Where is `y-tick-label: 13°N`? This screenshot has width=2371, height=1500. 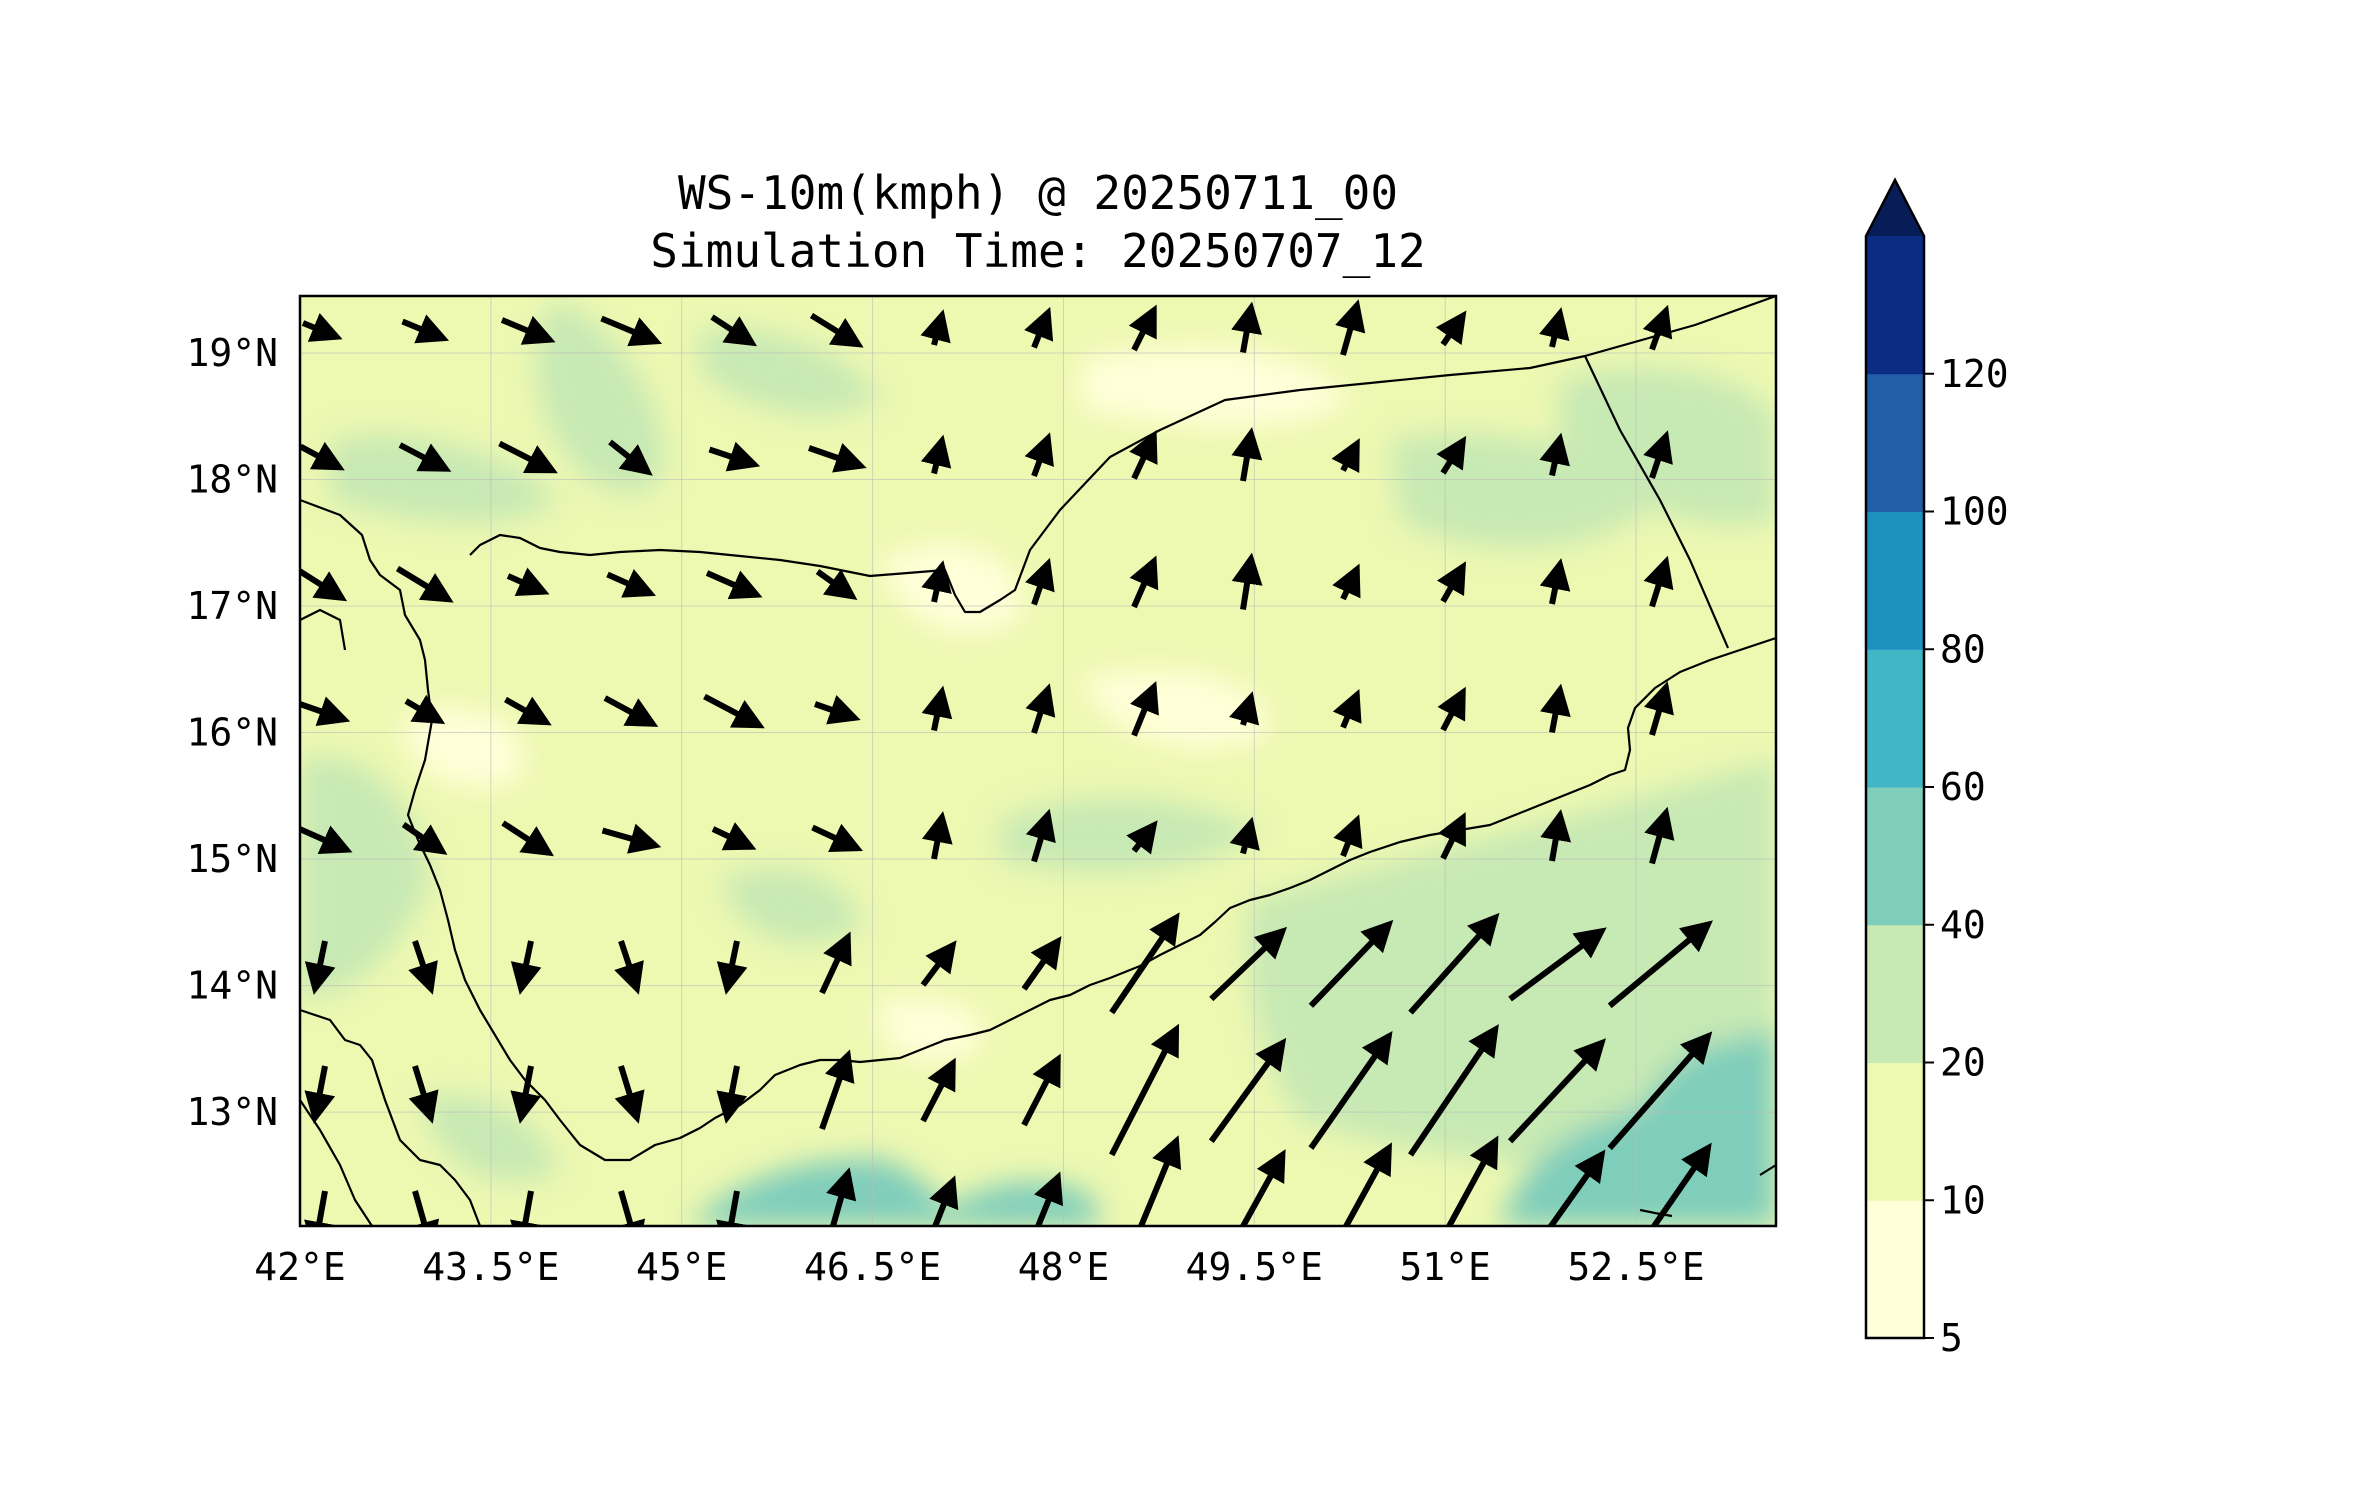 y-tick-label: 13°N is located at coordinates (232, 1112).